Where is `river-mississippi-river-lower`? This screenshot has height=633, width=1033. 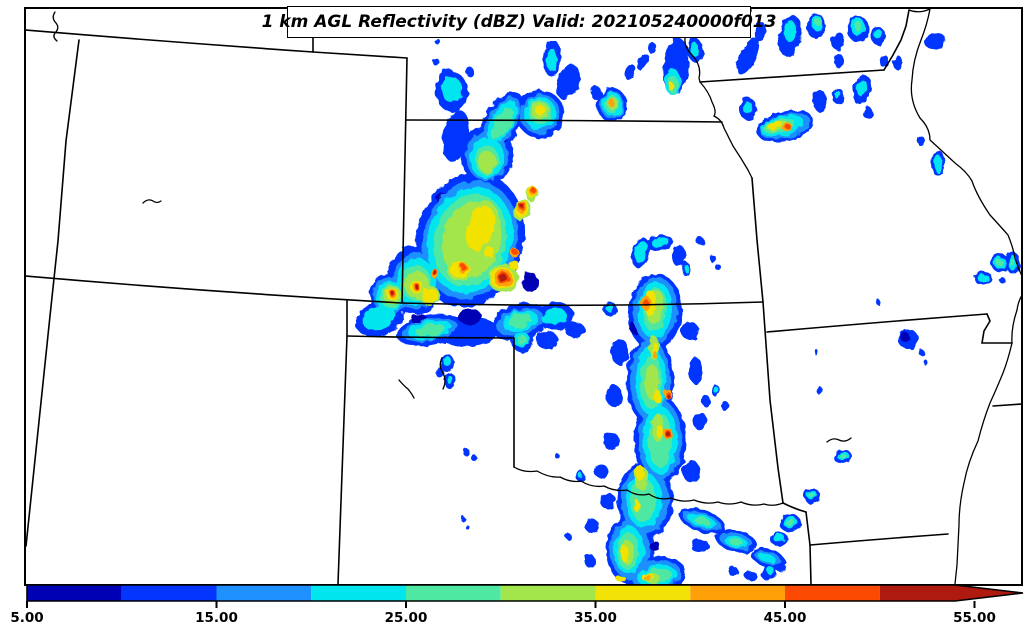
river-mississippi-river-lower is located at coordinates (987, 439).